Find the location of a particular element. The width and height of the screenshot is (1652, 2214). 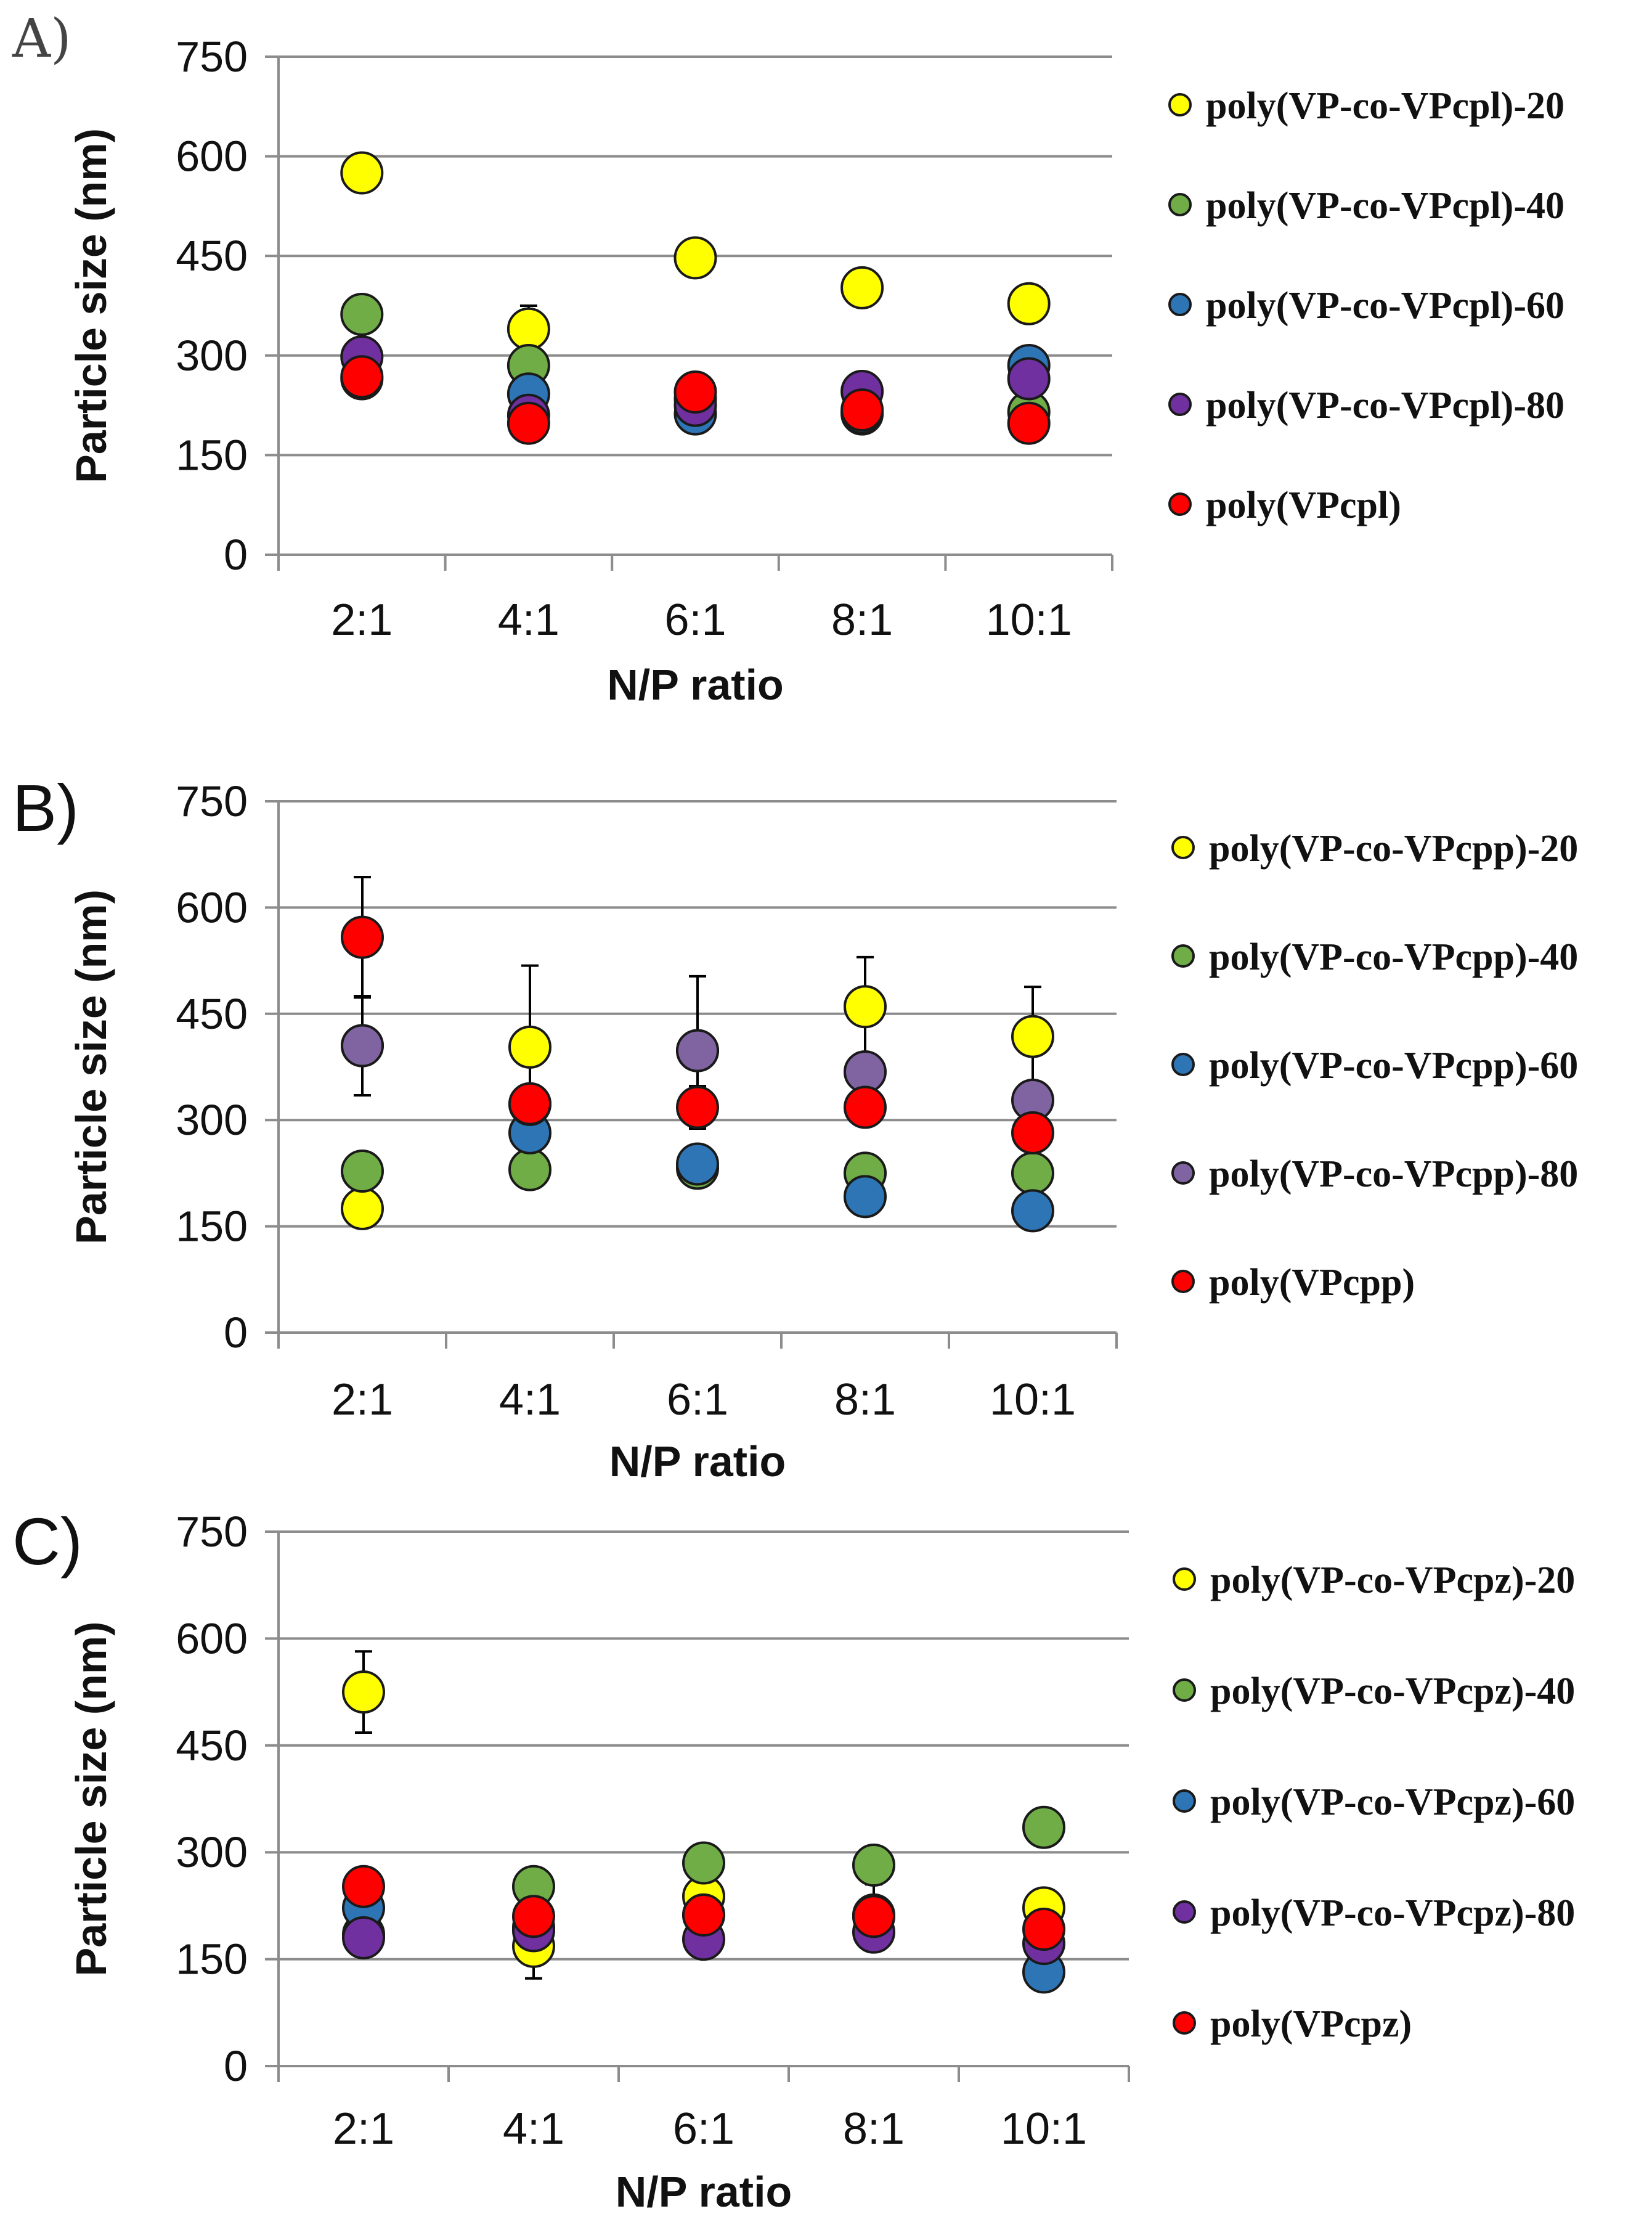

legend-entry: poly(VP-co-VPcpz)-80 is located at coordinates (1392, 1913).